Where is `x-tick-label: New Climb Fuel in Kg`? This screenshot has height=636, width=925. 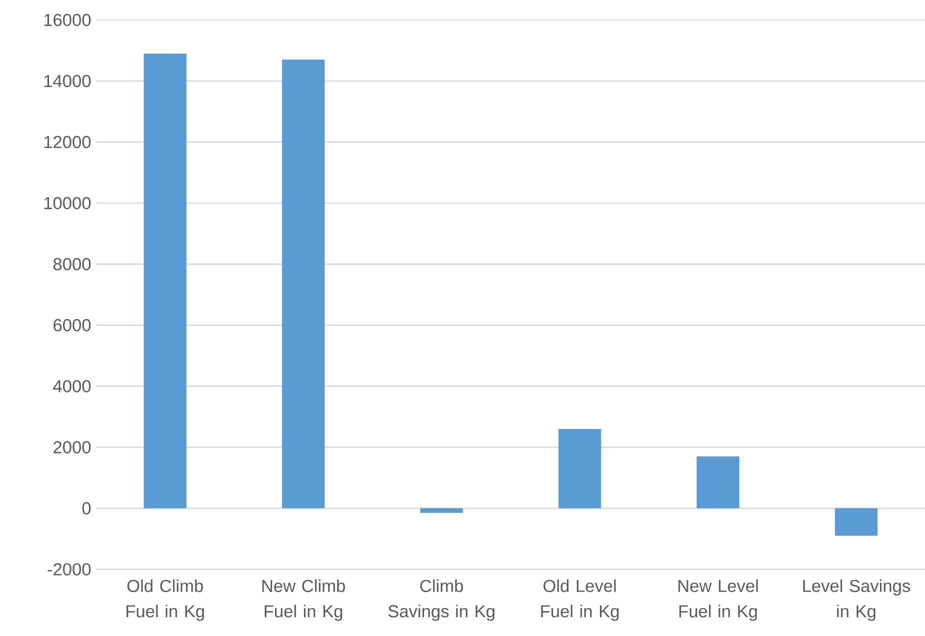 x-tick-label: New Climb Fuel in Kg is located at coordinates (303, 600).